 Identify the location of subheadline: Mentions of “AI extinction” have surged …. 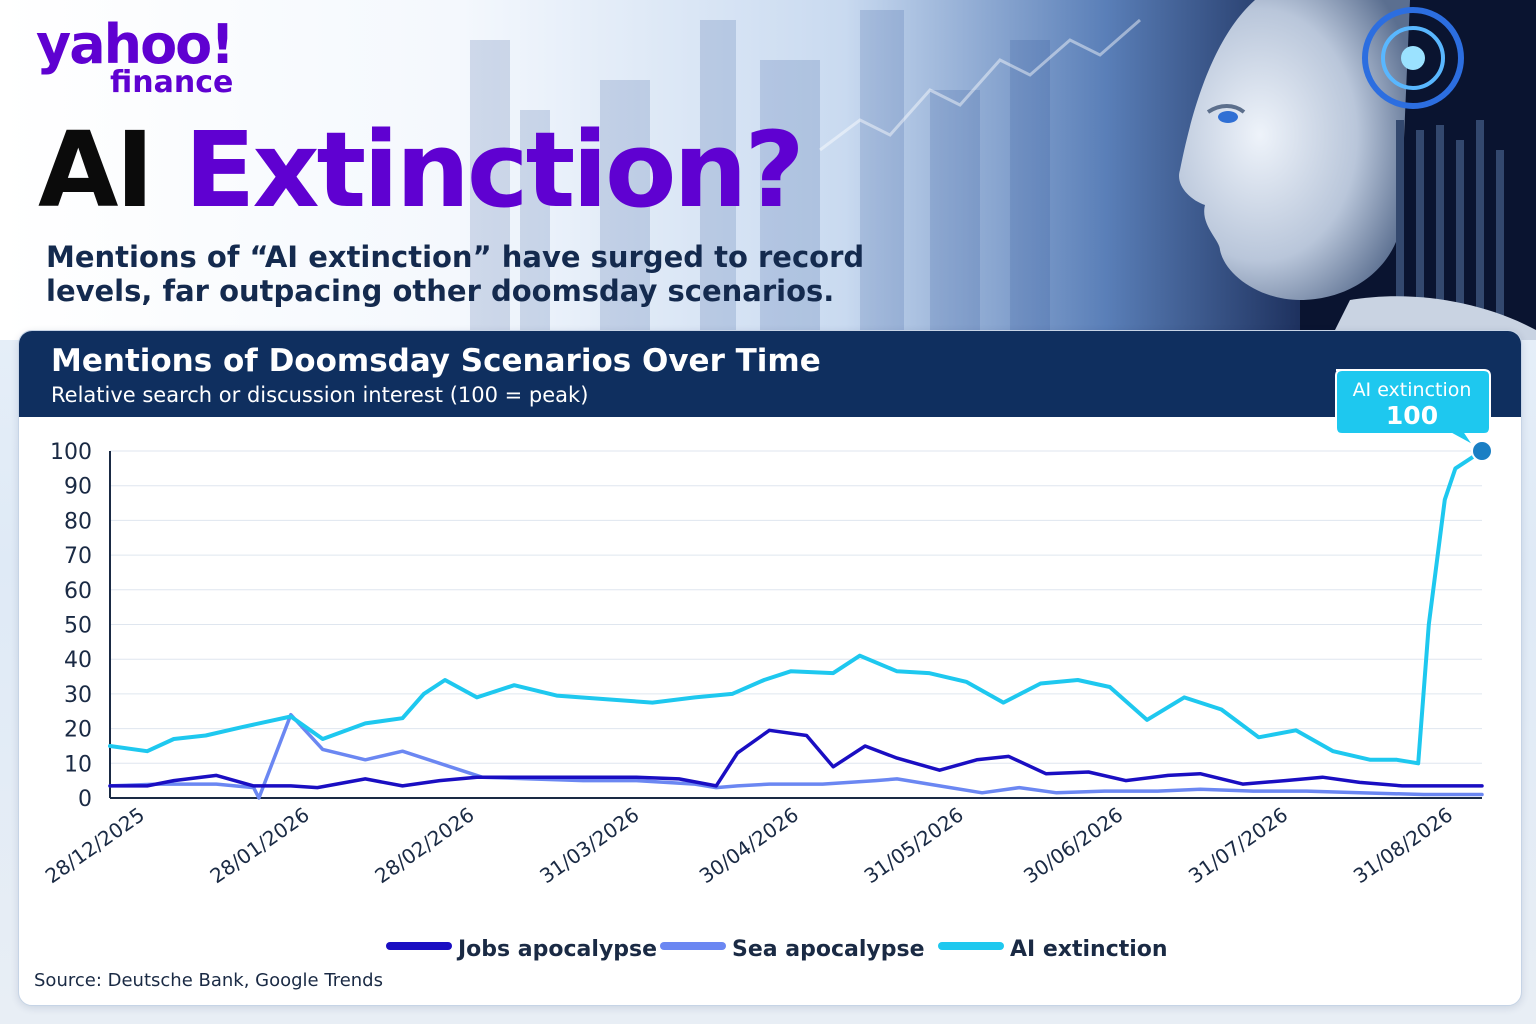
(455, 274).